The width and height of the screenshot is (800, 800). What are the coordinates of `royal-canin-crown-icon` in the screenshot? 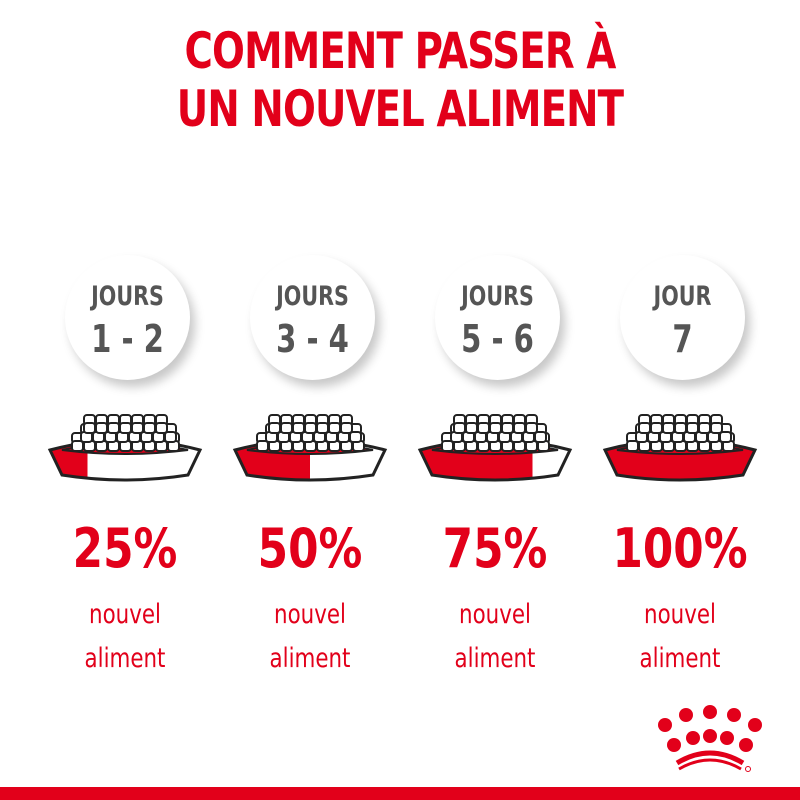 It's located at (710, 738).